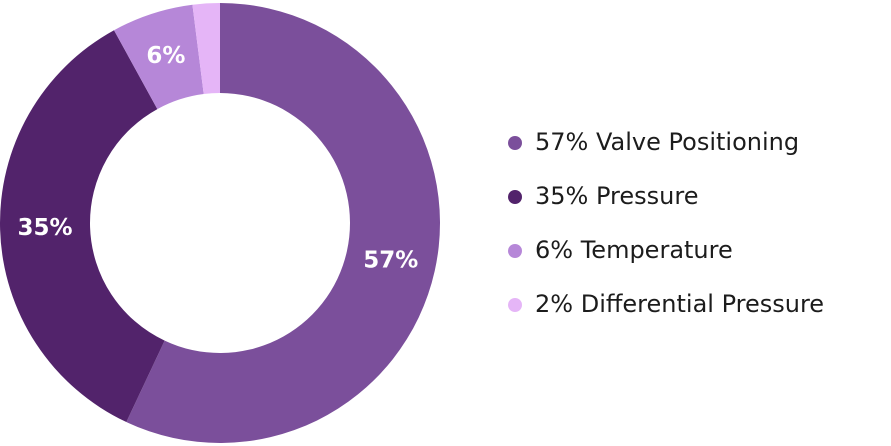  I want to click on legend-value: 2%, so click(554, 304).